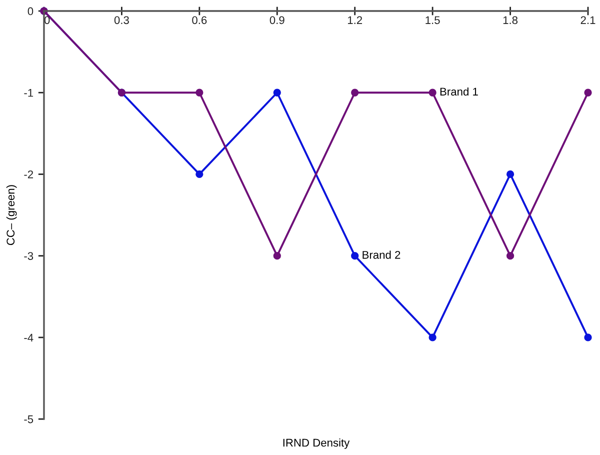  What do you see at coordinates (31, 11) in the screenshot?
I see `y-tick-label: 0` at bounding box center [31, 11].